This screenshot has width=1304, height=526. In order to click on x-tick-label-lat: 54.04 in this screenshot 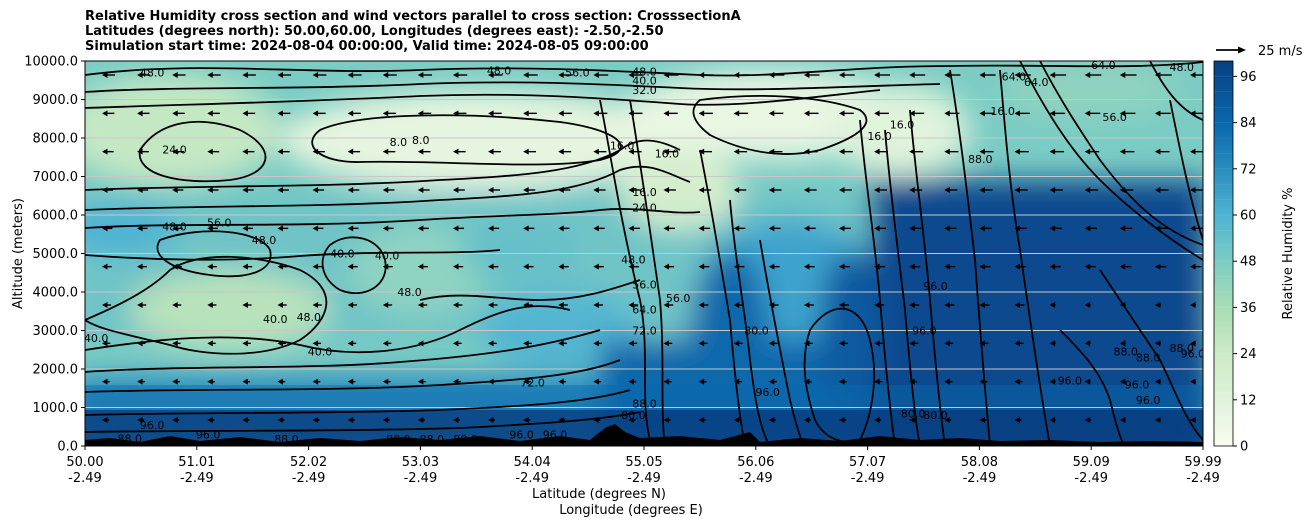, I will do `click(532, 462)`.